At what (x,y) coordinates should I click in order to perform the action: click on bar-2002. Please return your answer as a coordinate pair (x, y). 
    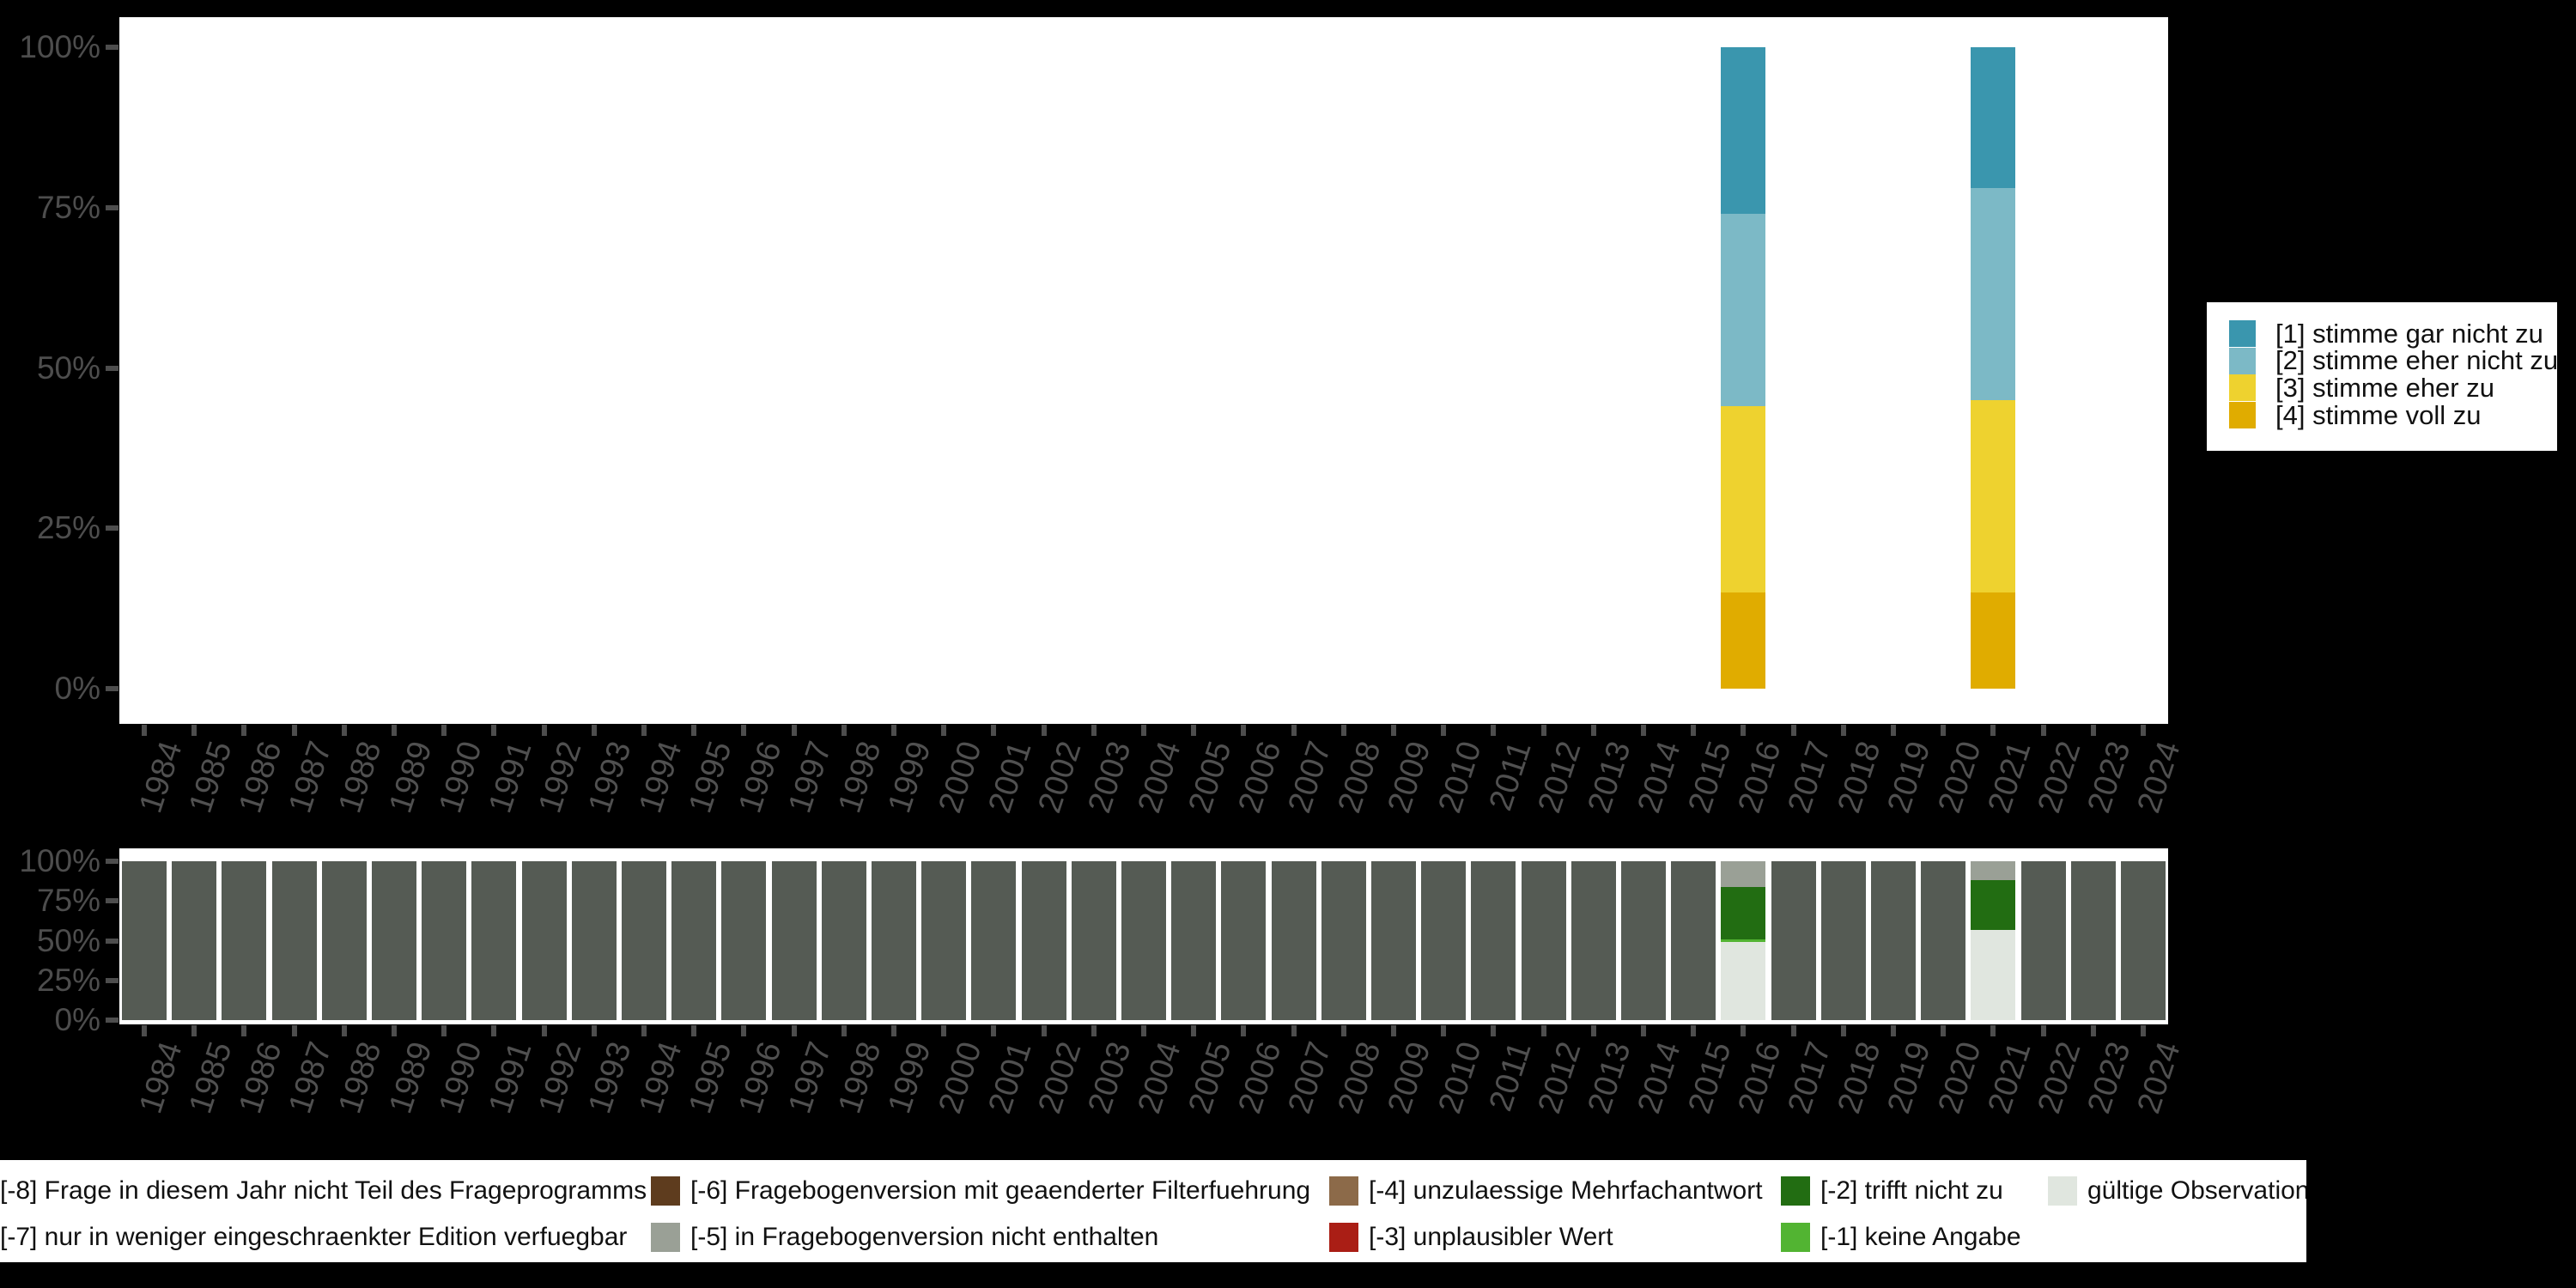
    Looking at the image, I should click on (1043, 940).